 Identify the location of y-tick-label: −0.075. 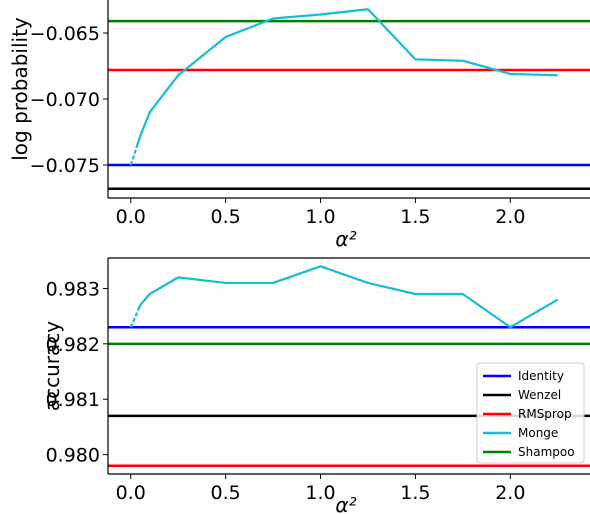
(65, 166).